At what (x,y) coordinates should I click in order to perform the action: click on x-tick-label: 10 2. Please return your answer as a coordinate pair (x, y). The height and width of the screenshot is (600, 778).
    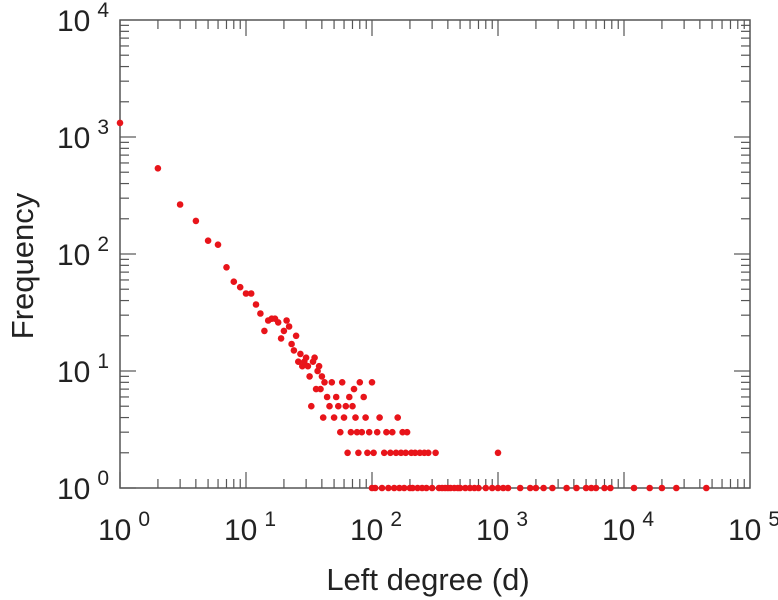
    Looking at the image, I should click on (376, 527).